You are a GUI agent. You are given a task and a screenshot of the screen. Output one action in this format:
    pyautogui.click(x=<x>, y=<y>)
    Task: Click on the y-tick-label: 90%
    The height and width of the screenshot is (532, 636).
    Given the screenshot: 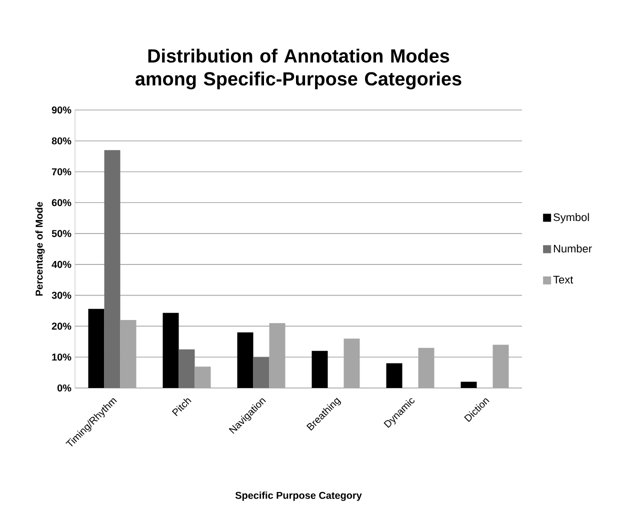 What is the action you would take?
    pyautogui.click(x=62, y=110)
    